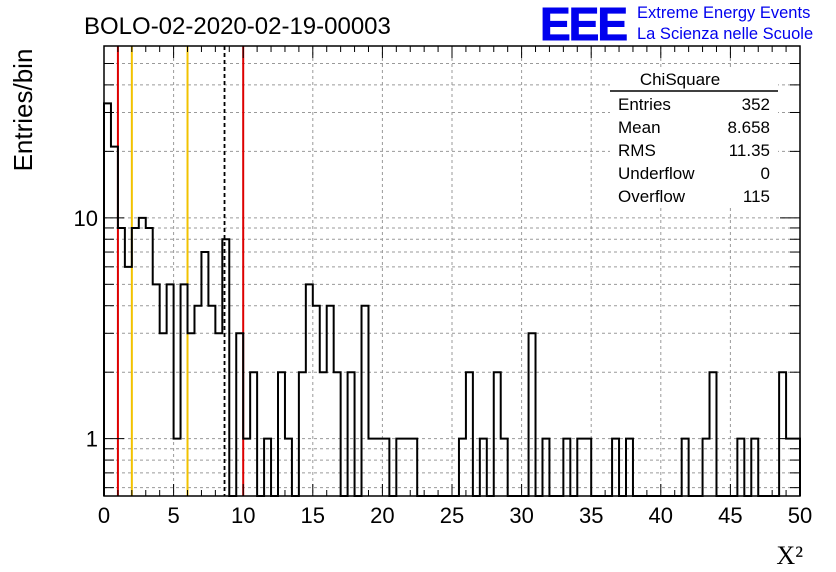 Image resolution: width=836 pixels, height=572 pixels. I want to click on x-axis-label: X², so click(789, 555).